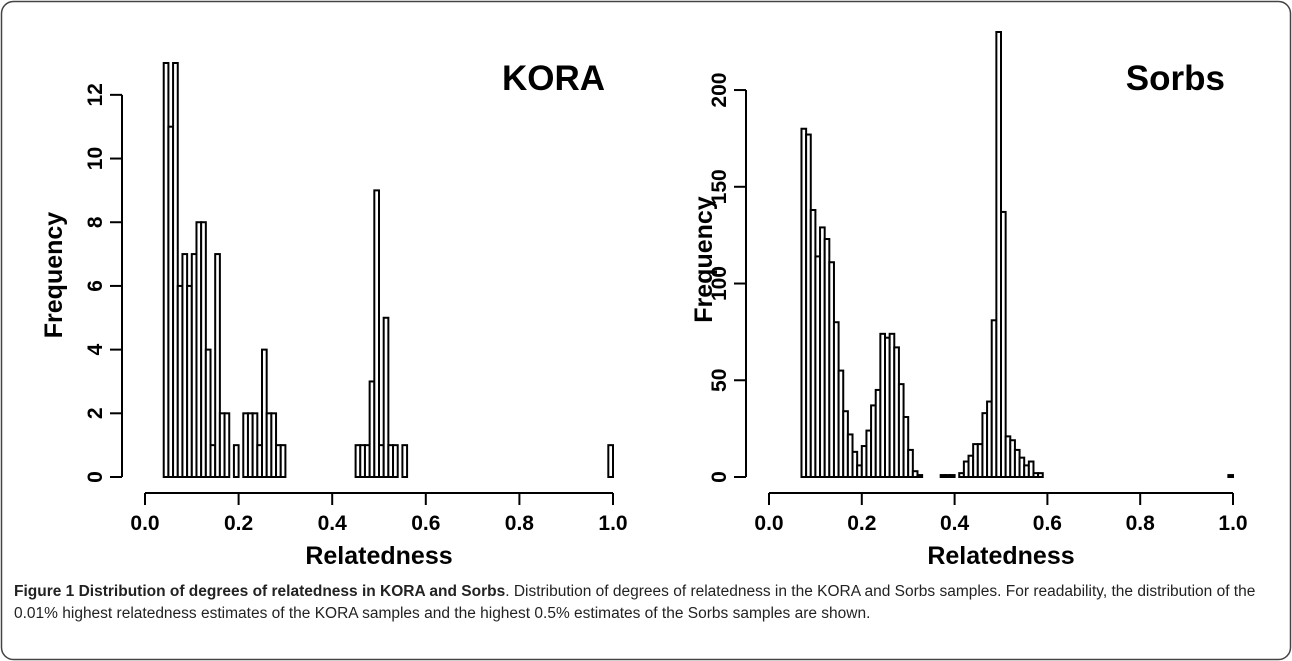 The image size is (1292, 661). What do you see at coordinates (719, 90) in the screenshot?
I see `y-tick-label: 200` at bounding box center [719, 90].